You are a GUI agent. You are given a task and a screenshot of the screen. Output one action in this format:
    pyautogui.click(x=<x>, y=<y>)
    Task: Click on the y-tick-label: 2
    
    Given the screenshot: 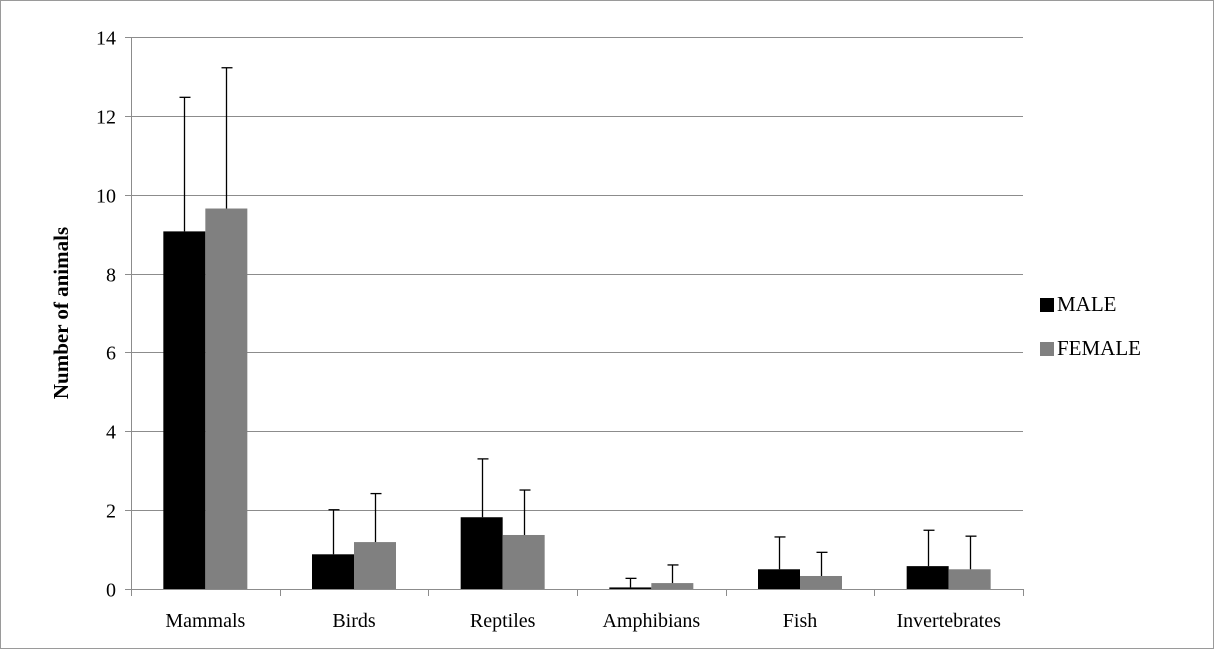 What is the action you would take?
    pyautogui.click(x=111, y=512)
    